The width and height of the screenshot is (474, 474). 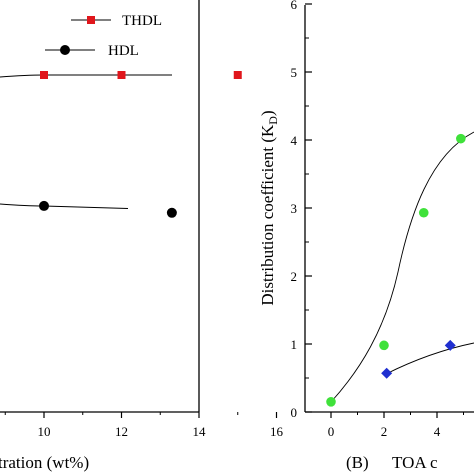 I want to click on legend-hdl-label: HDL, so click(x=123, y=51).